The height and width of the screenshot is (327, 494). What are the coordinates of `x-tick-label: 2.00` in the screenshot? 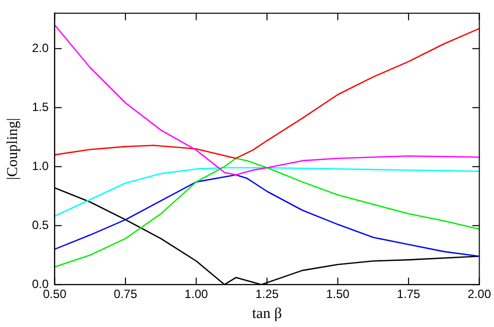 It's located at (480, 294).